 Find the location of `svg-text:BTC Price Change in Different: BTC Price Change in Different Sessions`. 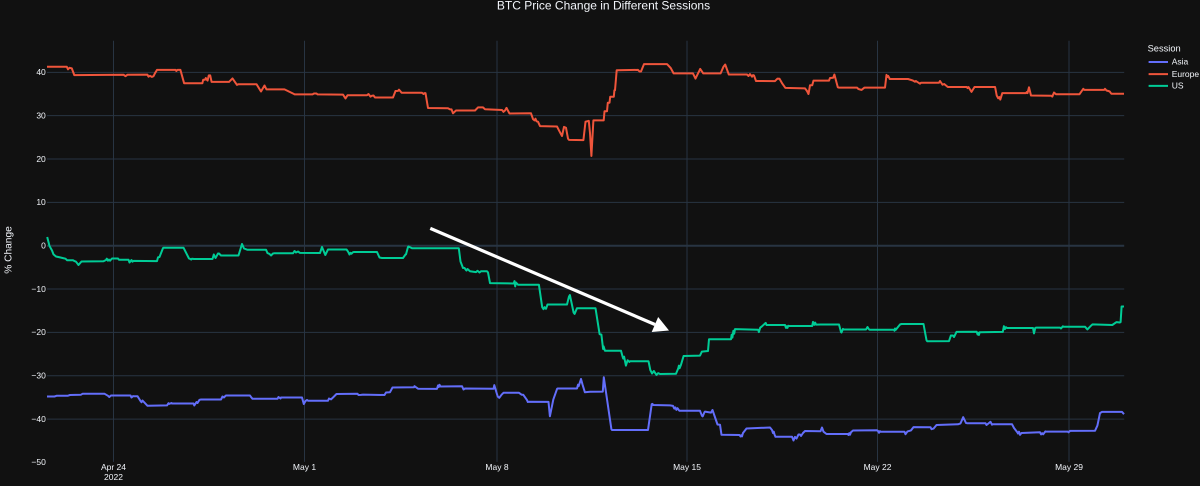

svg-text:BTC Price Change in Different: BTC Price Change in Different Sessions is located at coordinates (603, 6).